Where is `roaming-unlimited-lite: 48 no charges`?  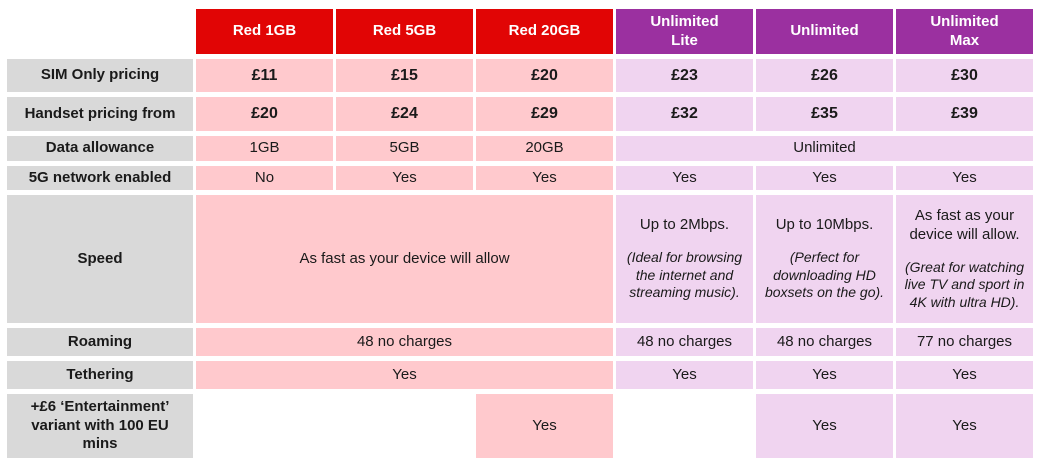
roaming-unlimited-lite: 48 no charges is located at coordinates (684, 342).